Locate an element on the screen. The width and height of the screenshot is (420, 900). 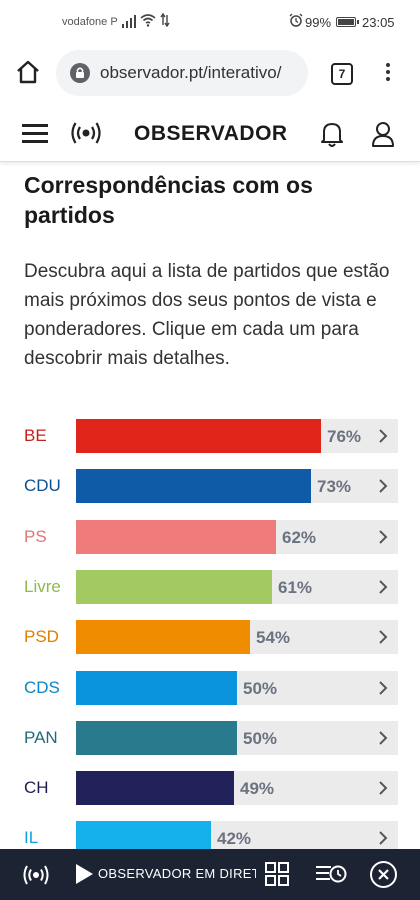
party-percentage: 54% is located at coordinates (273, 638).